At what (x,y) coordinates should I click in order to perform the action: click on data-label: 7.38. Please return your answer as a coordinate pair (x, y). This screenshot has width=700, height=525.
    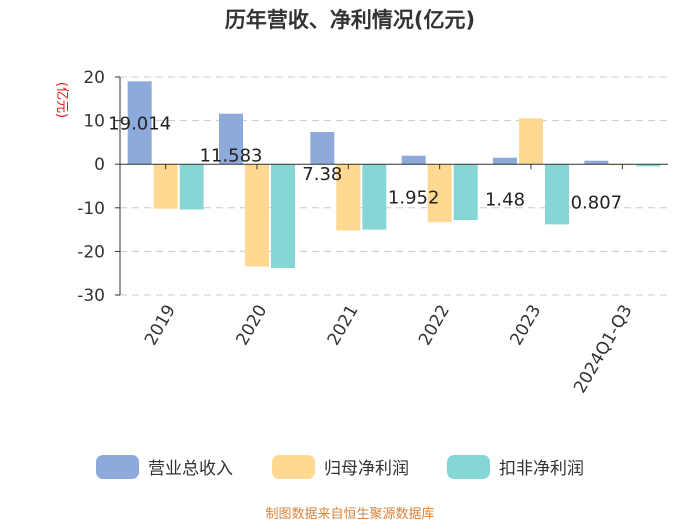
    Looking at the image, I should click on (322, 174).